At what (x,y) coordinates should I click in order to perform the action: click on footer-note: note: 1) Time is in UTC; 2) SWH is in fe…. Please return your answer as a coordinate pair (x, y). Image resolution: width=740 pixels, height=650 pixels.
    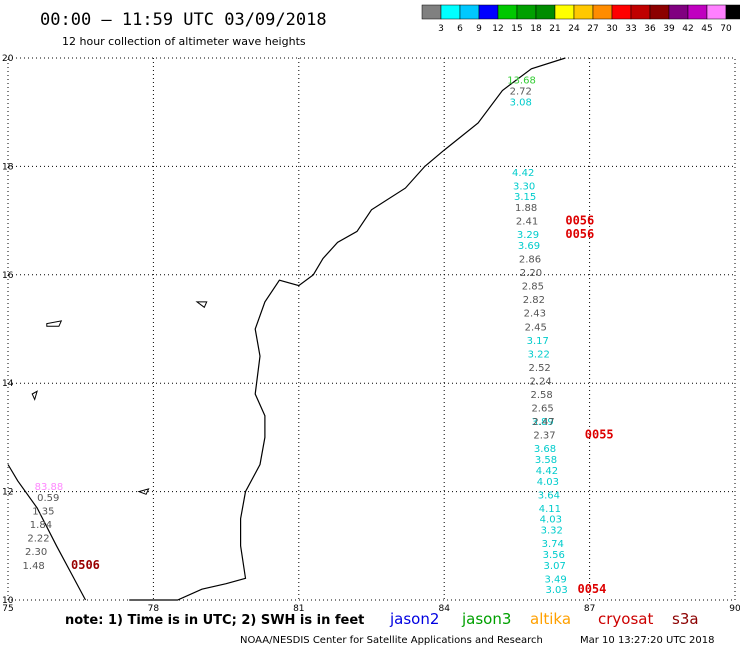
    Looking at the image, I should click on (214, 620).